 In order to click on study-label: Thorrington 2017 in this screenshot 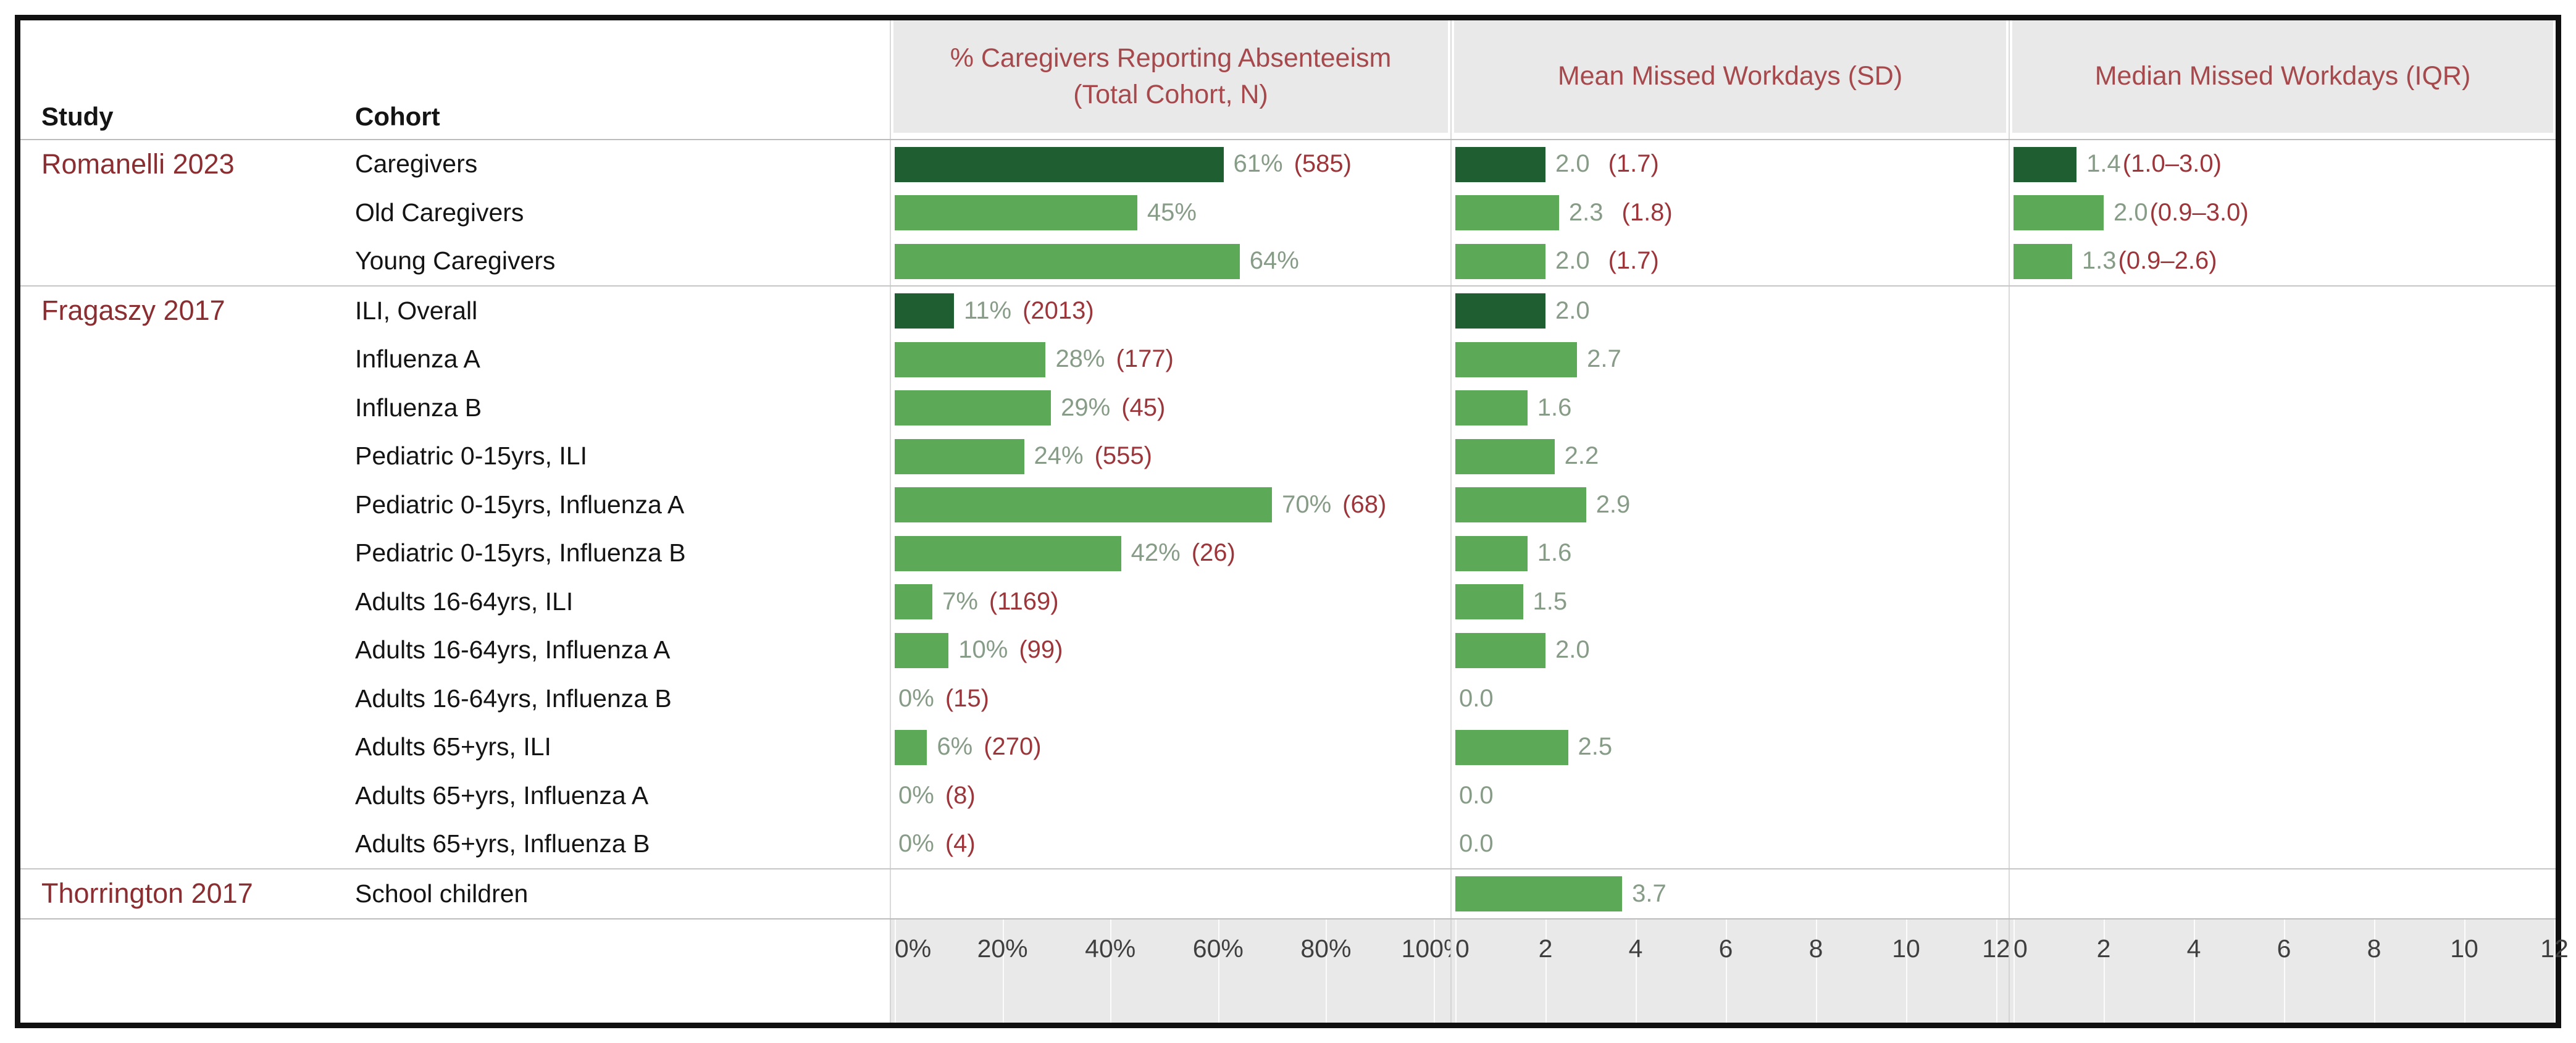, I will do `click(147, 894)`.